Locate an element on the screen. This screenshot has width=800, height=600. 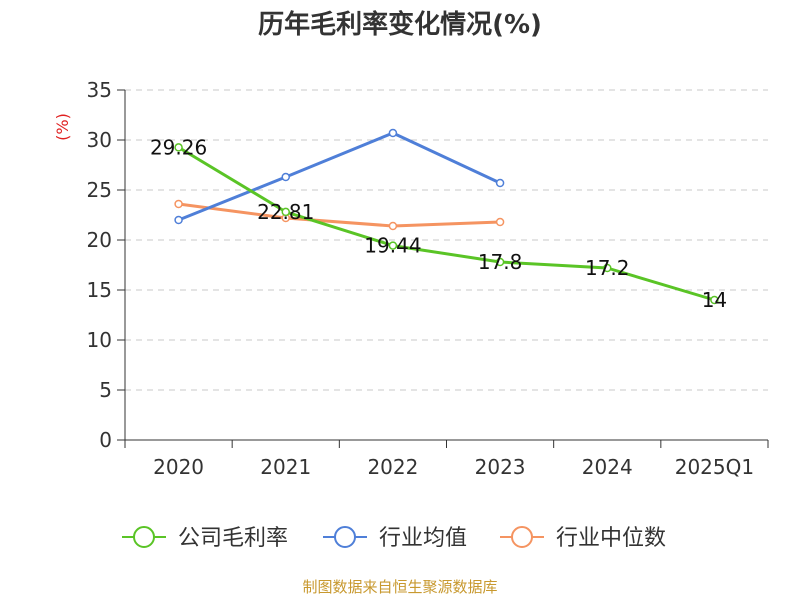
y-tick-label: 10 is located at coordinates (99, 340).